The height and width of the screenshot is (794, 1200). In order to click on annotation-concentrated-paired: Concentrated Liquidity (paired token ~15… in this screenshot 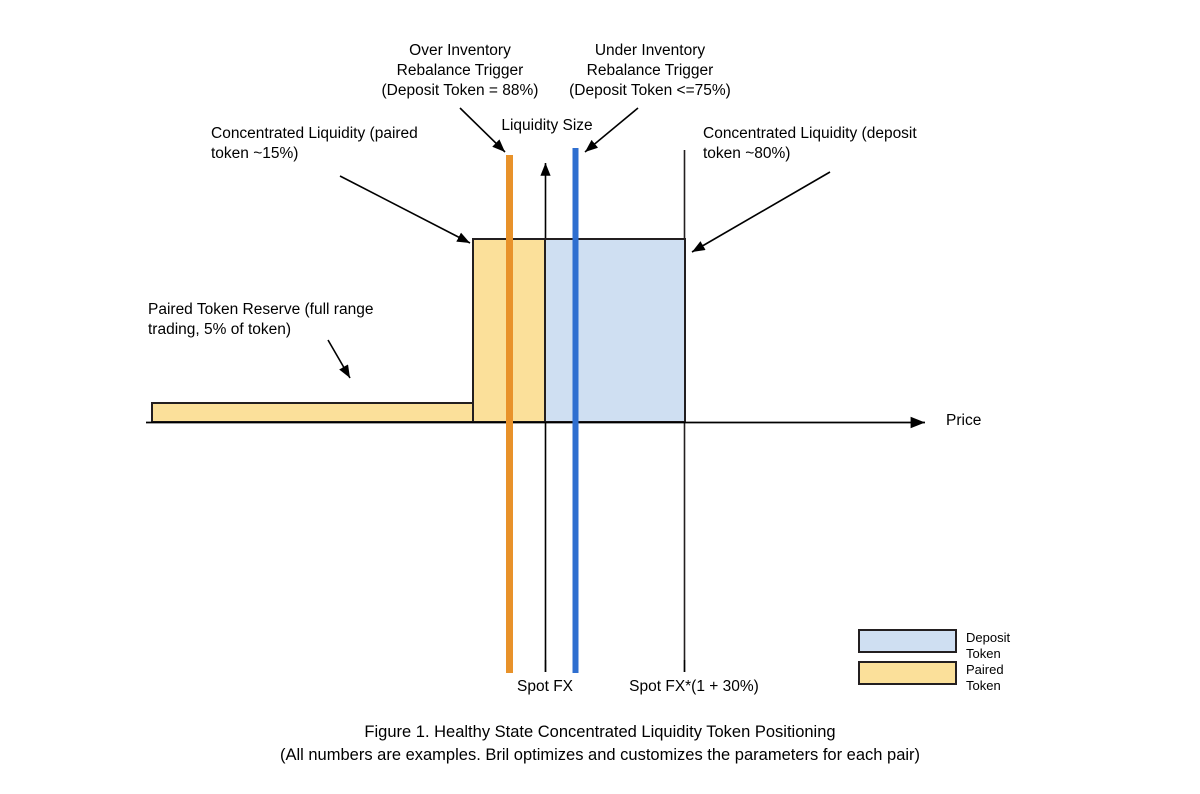, I will do `click(314, 143)`.